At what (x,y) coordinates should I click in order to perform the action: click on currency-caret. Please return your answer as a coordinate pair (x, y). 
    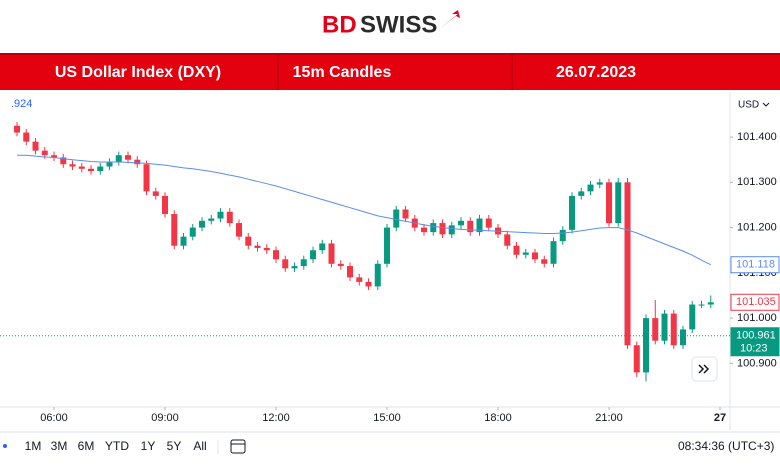
    Looking at the image, I should click on (766, 104).